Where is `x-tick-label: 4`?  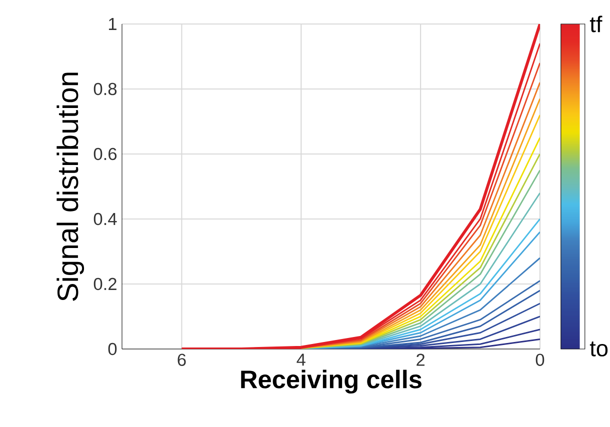 x-tick-label: 4 is located at coordinates (301, 360).